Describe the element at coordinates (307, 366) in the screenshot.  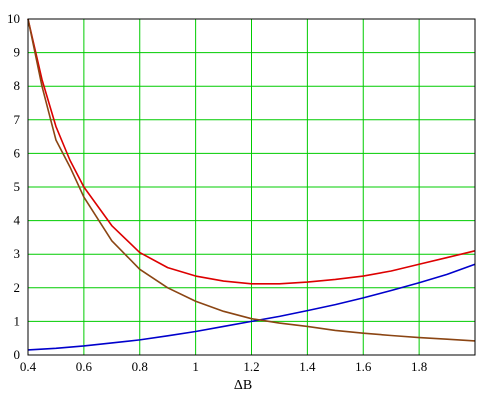
I see `x-tick-label: 1.4` at that location.